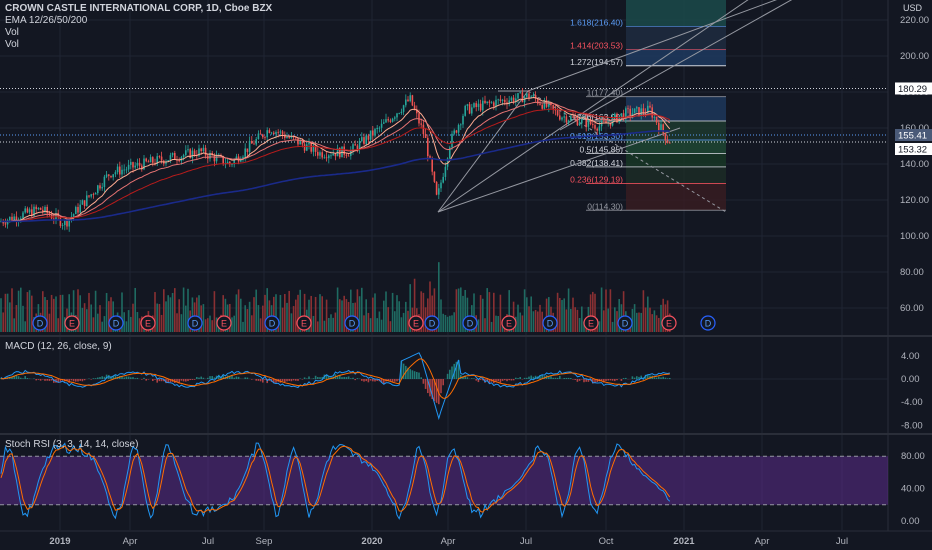 This screenshot has width=932, height=550. I want to click on fib-retracement-zone, so click(676, 175).